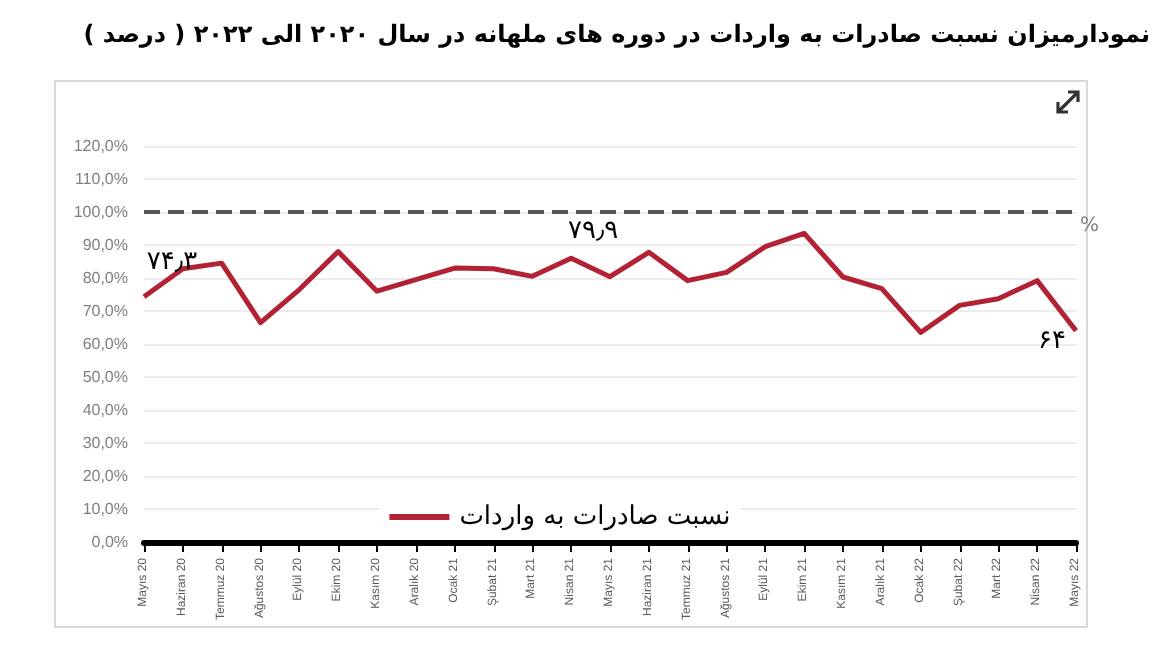 The width and height of the screenshot is (1176, 664). What do you see at coordinates (615, 34) in the screenshot?
I see `chart-title: نمودارمیزان نسبت صادرات به واردات در دوره های ملهانه در سال ۲۰۲۰ الی ۲۰۲۲ ( درصد )` at bounding box center [615, 34].